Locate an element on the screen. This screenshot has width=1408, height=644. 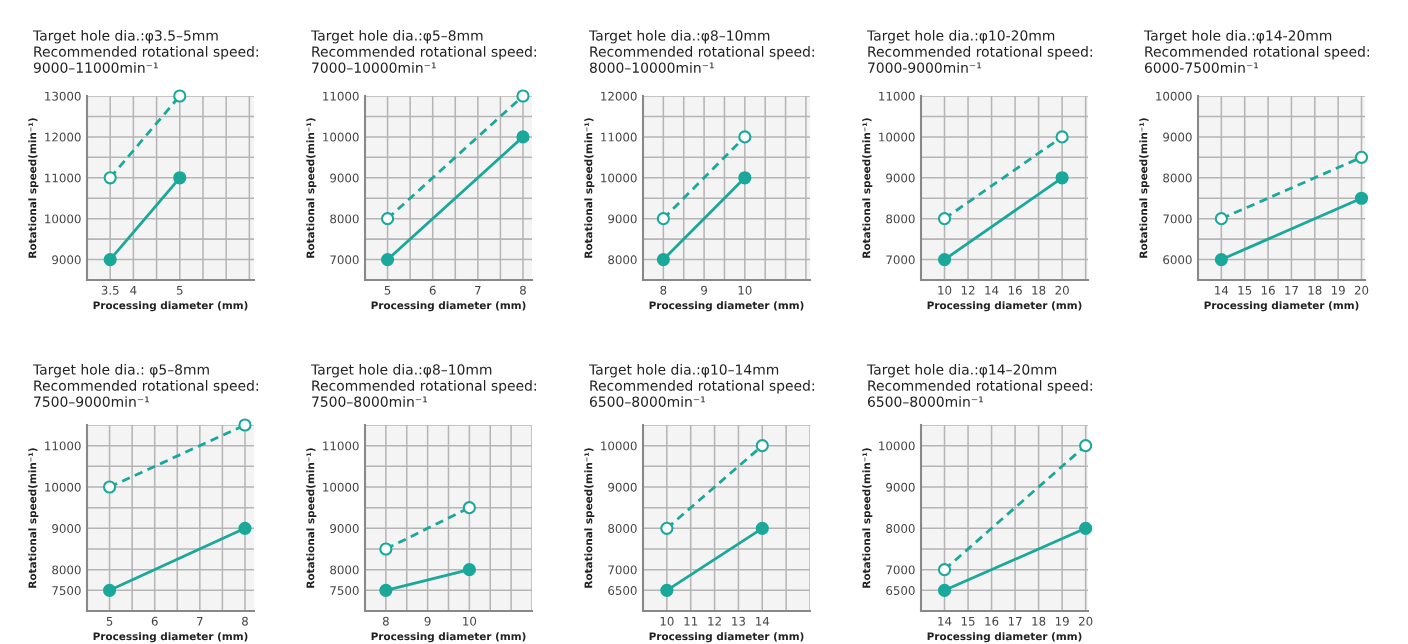
chart-subtitle: Recommended rotational speed: 6000-7500min⁻¹ is located at coordinates (1256, 59).